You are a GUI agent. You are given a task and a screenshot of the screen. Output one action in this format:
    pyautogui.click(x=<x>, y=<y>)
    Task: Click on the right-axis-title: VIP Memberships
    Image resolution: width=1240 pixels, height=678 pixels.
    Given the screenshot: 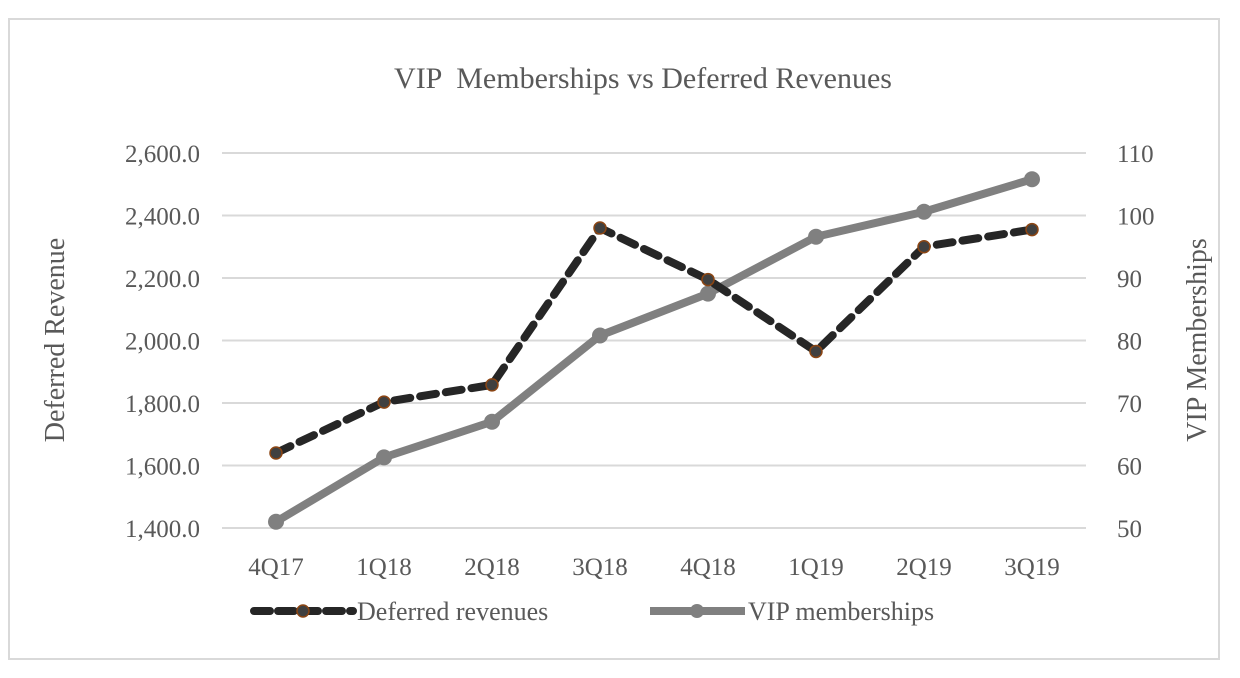 What is the action you would take?
    pyautogui.click(x=1197, y=340)
    